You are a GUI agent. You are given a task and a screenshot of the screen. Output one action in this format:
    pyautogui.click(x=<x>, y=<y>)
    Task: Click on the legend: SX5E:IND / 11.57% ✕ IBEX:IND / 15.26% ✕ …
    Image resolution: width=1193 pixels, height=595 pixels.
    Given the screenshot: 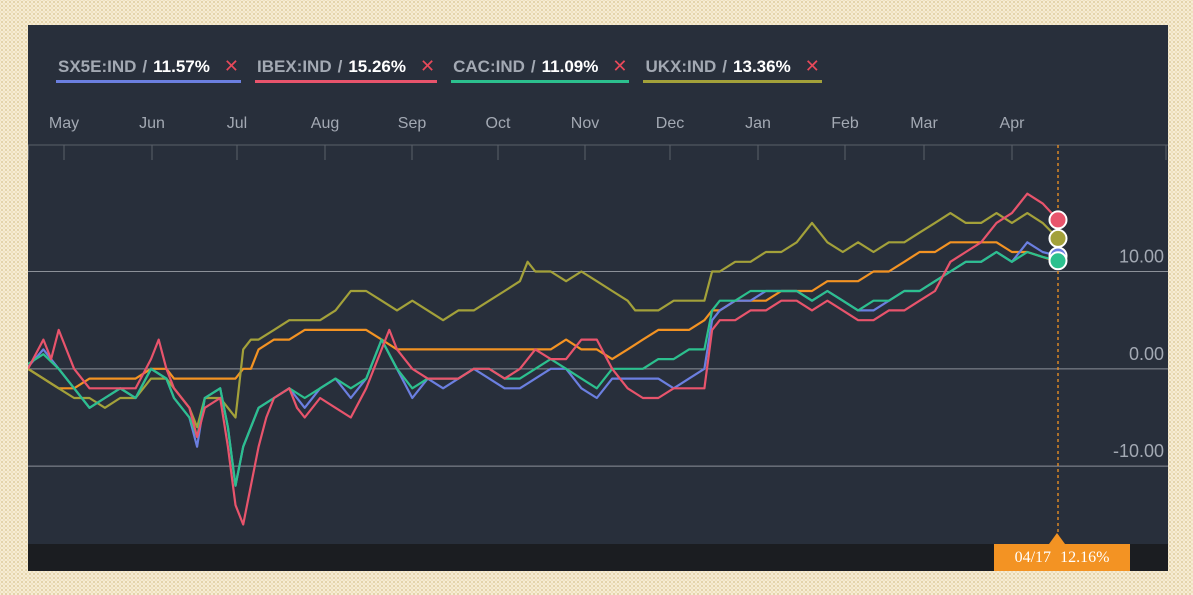 What is the action you would take?
    pyautogui.click(x=439, y=69)
    